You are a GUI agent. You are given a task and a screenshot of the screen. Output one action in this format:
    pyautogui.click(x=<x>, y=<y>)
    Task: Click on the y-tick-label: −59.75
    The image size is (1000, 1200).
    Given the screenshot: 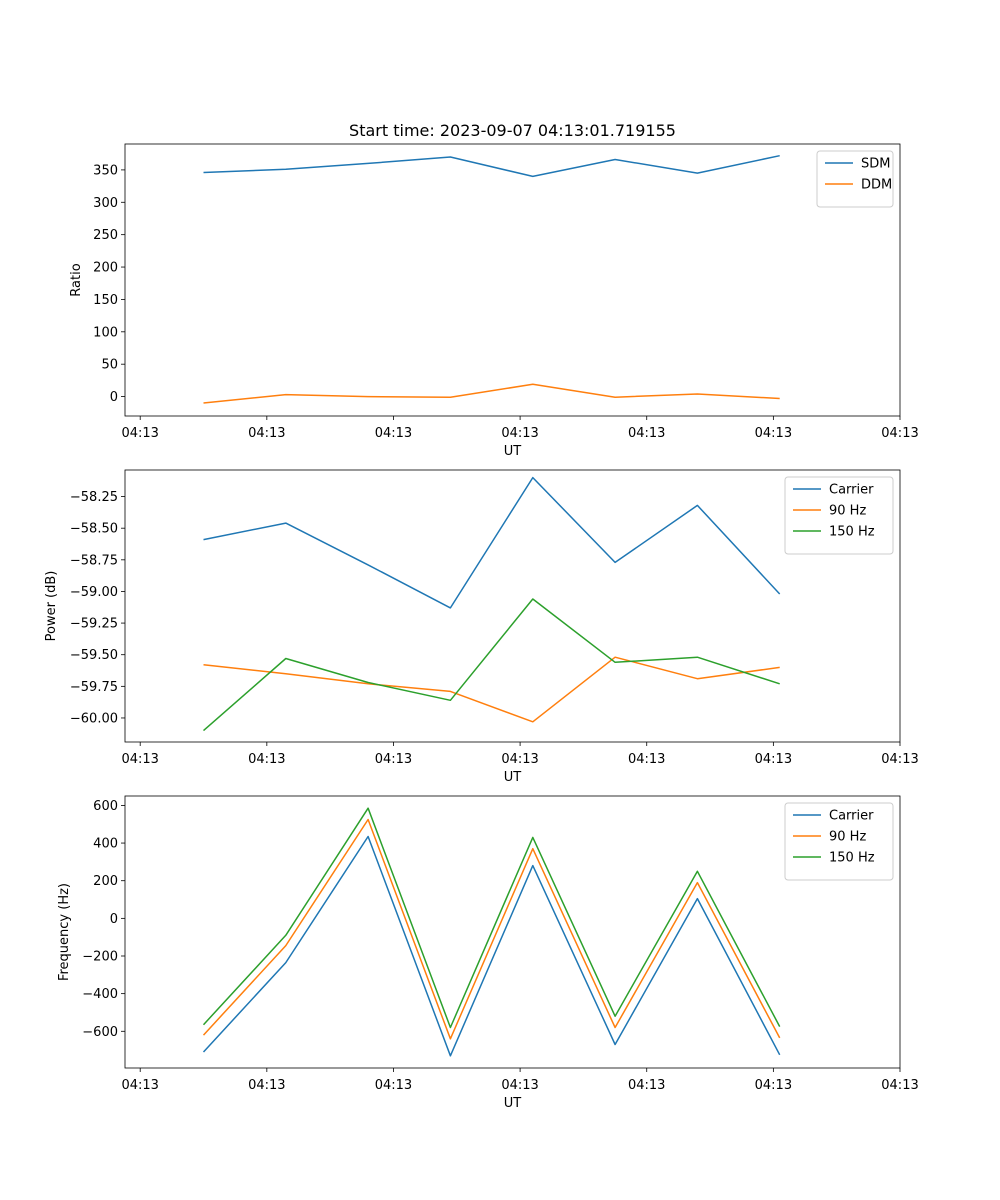 What is the action you would take?
    pyautogui.click(x=94, y=687)
    